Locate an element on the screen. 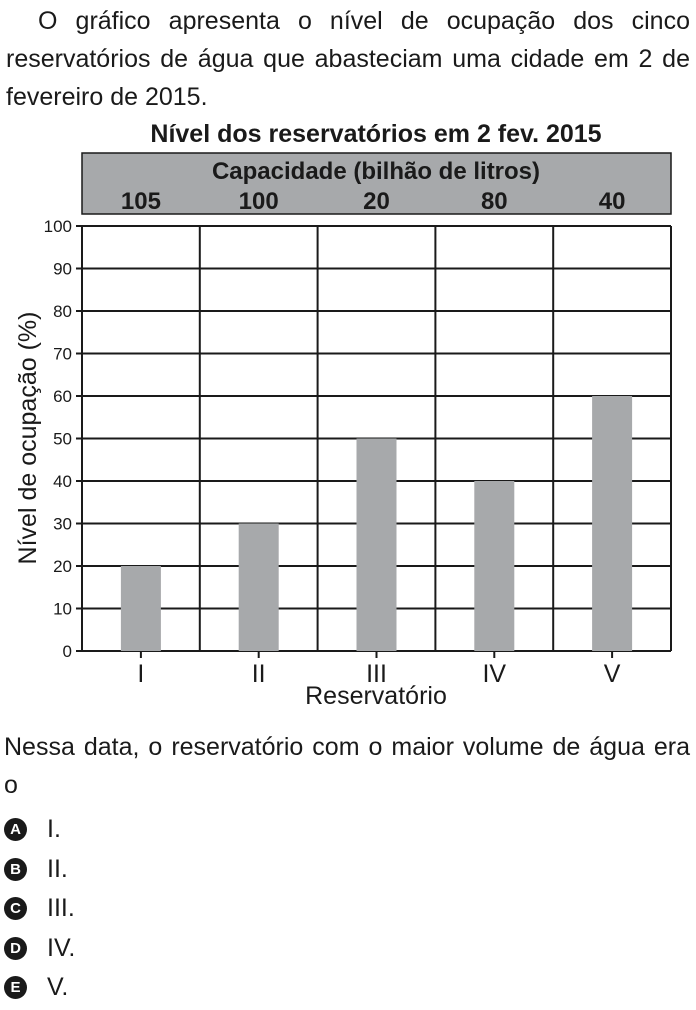 The width and height of the screenshot is (696, 1010). option-c-badge: C is located at coordinates (15, 909).